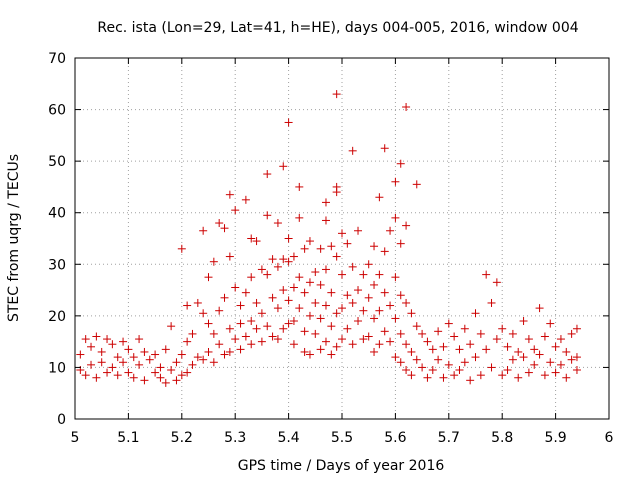 This screenshot has width=640, height=480. Describe the element at coordinates (57, 111) in the screenshot. I see `y-tick-label: 60` at that location.